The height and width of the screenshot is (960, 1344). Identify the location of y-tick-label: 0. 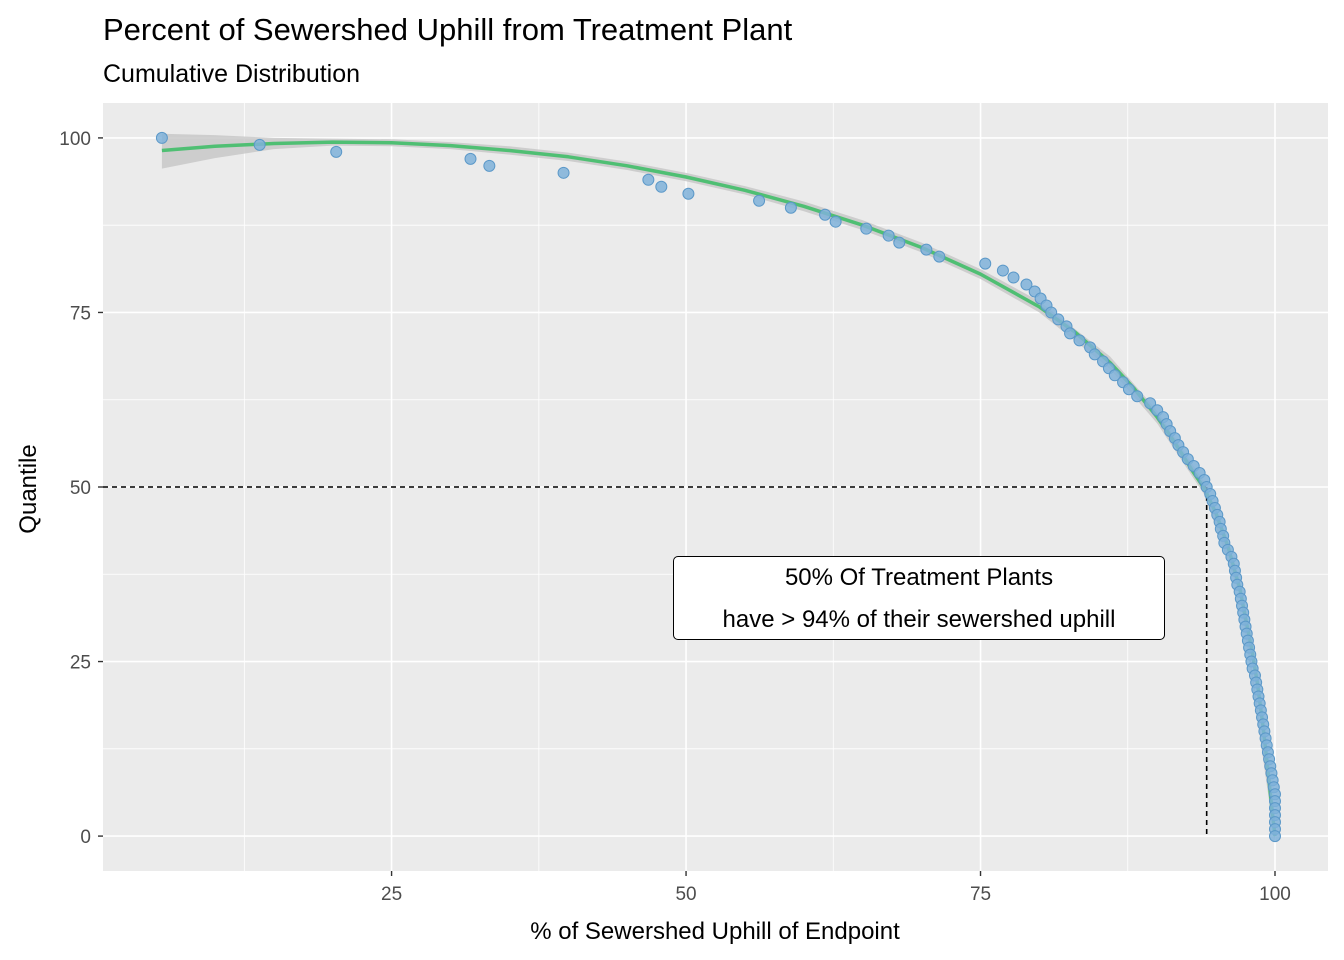
(85, 837).